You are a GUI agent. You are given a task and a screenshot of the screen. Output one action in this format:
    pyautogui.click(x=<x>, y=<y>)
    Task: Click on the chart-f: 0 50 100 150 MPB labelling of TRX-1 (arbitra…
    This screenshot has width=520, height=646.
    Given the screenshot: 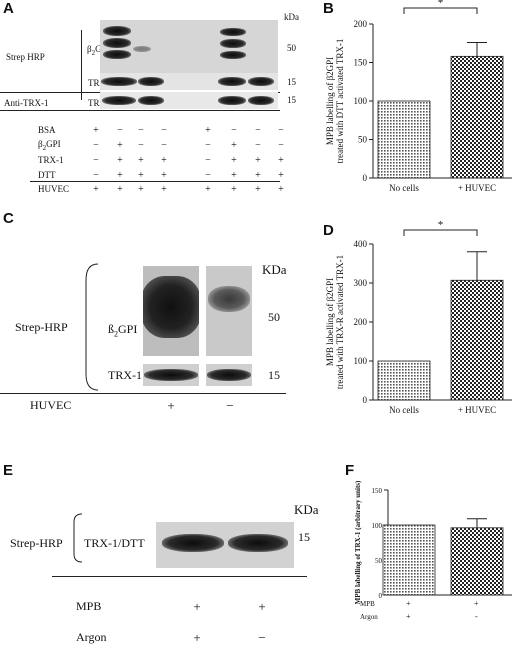 What is the action you would take?
    pyautogui.click(x=433, y=542)
    